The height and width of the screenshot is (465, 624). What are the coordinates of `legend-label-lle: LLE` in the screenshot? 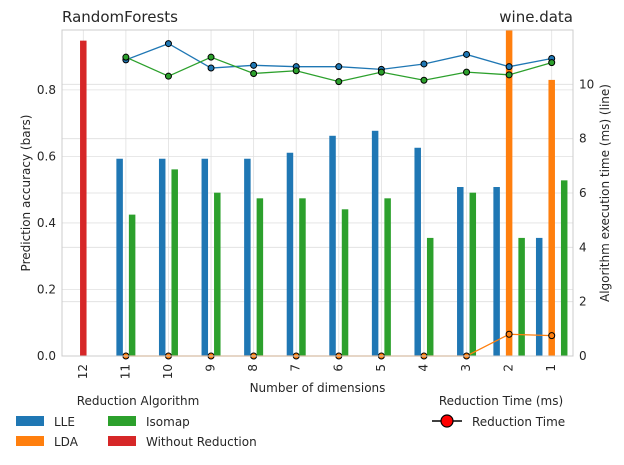 It's located at (64, 422).